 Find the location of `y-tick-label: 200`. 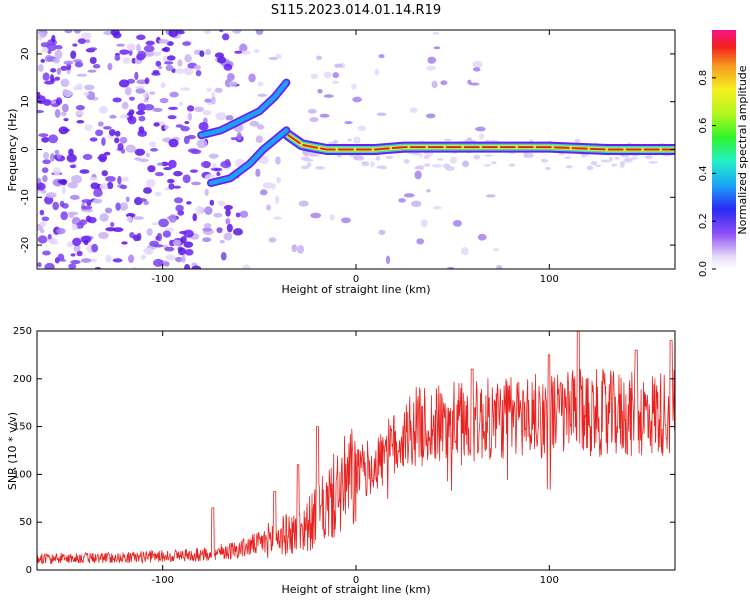

y-tick-label: 200 is located at coordinates (22, 379).